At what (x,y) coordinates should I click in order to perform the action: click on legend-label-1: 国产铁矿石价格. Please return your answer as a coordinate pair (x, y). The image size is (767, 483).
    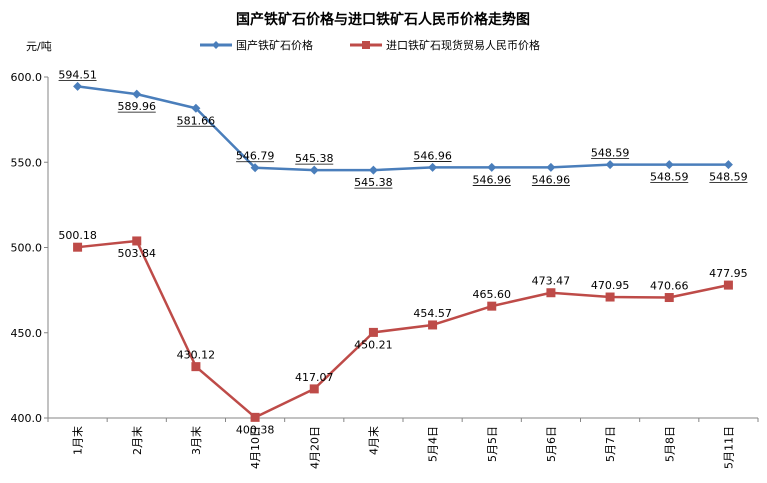
    Looking at the image, I should click on (274, 45).